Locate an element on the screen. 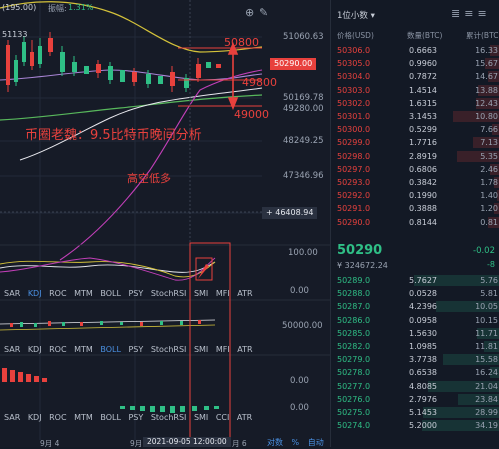 This screenshot has width=499, height=449. boll-upper-line is located at coordinates (131, 27).